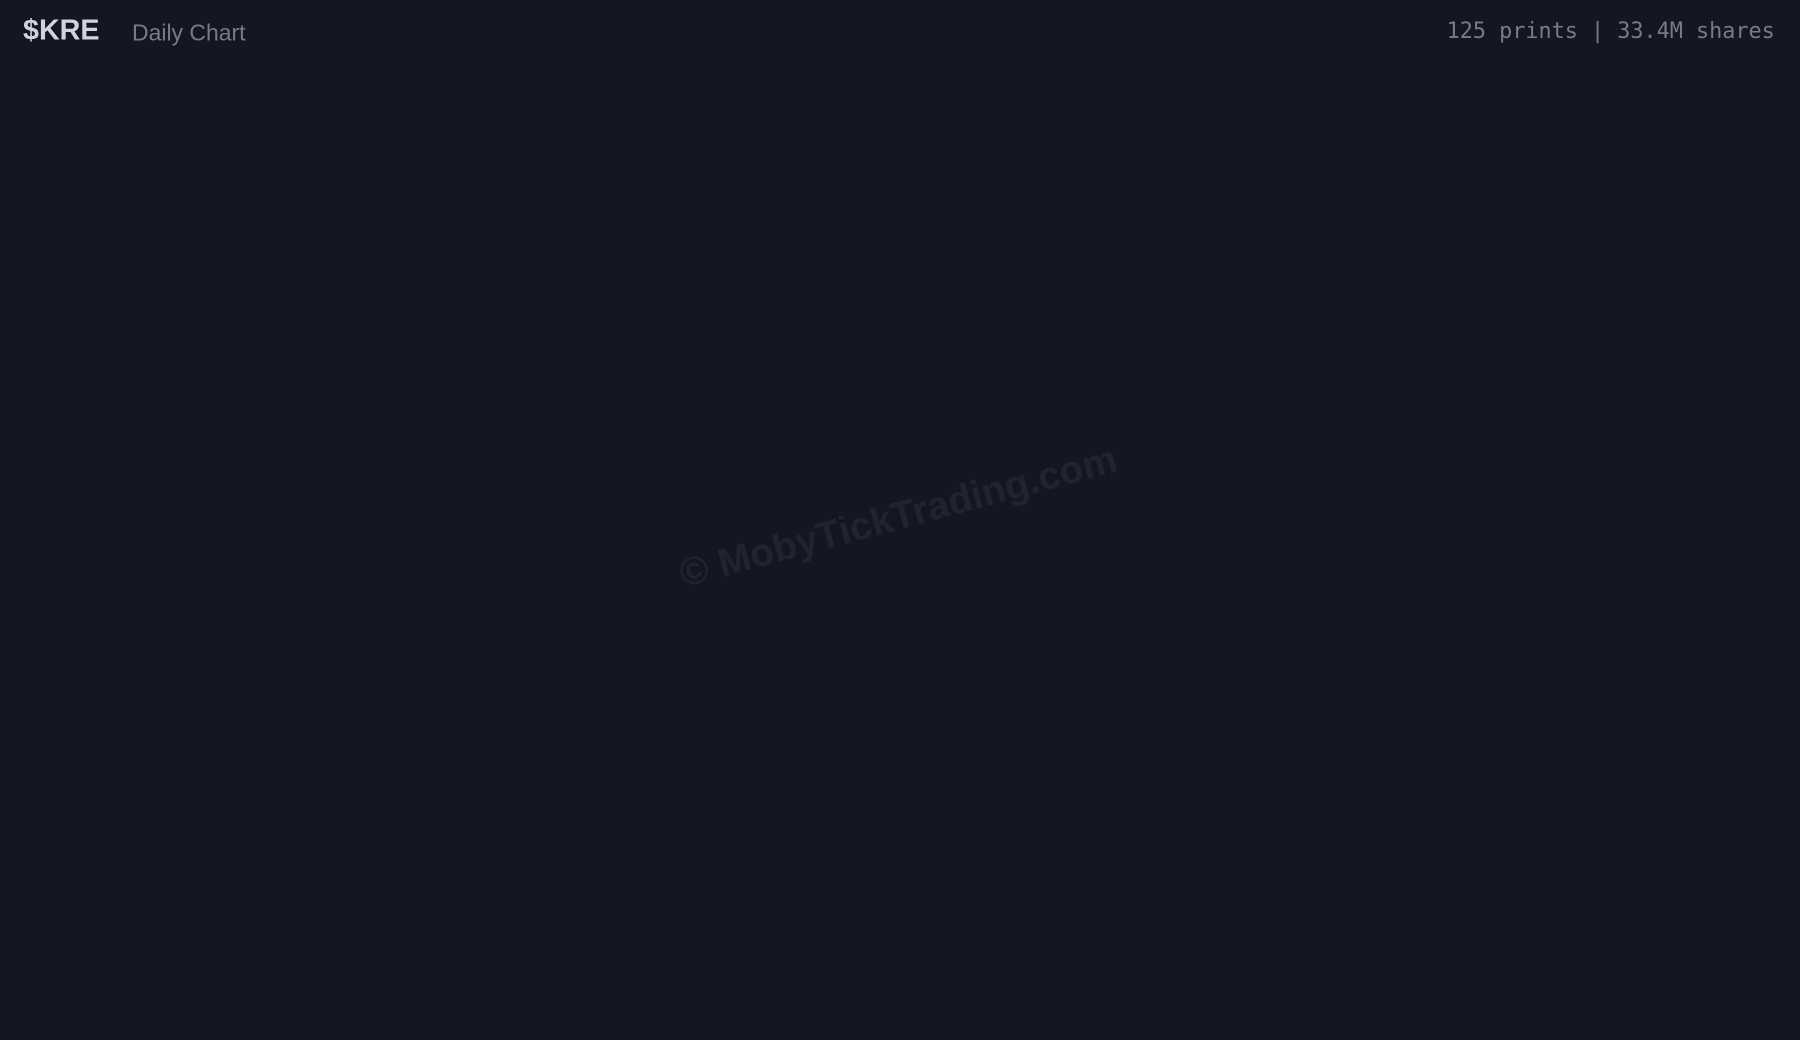 The height and width of the screenshot is (1040, 1800). What do you see at coordinates (1611, 31) in the screenshot?
I see `prints-info: 125 prints | 33.4M shares` at bounding box center [1611, 31].